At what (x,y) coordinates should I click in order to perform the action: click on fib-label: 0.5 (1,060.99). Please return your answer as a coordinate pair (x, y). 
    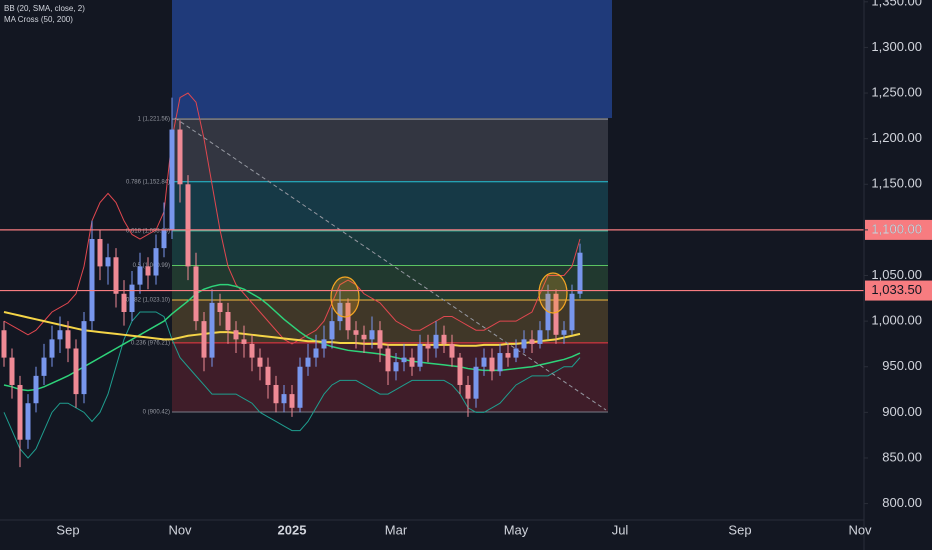
    Looking at the image, I should click on (151, 266).